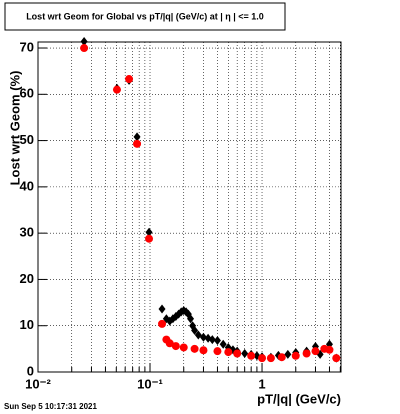 The width and height of the screenshot is (400, 414). Describe the element at coordinates (27, 93) in the screenshot. I see `y-tick-label: 60` at that location.